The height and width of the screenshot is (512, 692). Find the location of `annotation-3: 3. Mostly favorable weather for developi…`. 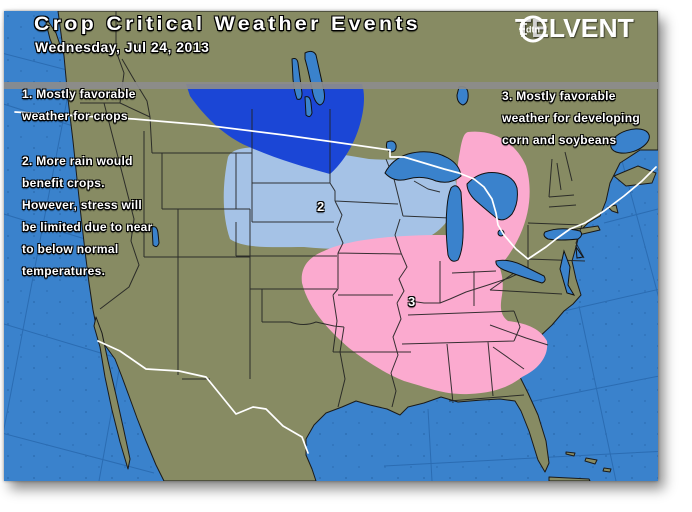

annotation-3: 3. Mostly favorable weather for developi… is located at coordinates (571, 118).